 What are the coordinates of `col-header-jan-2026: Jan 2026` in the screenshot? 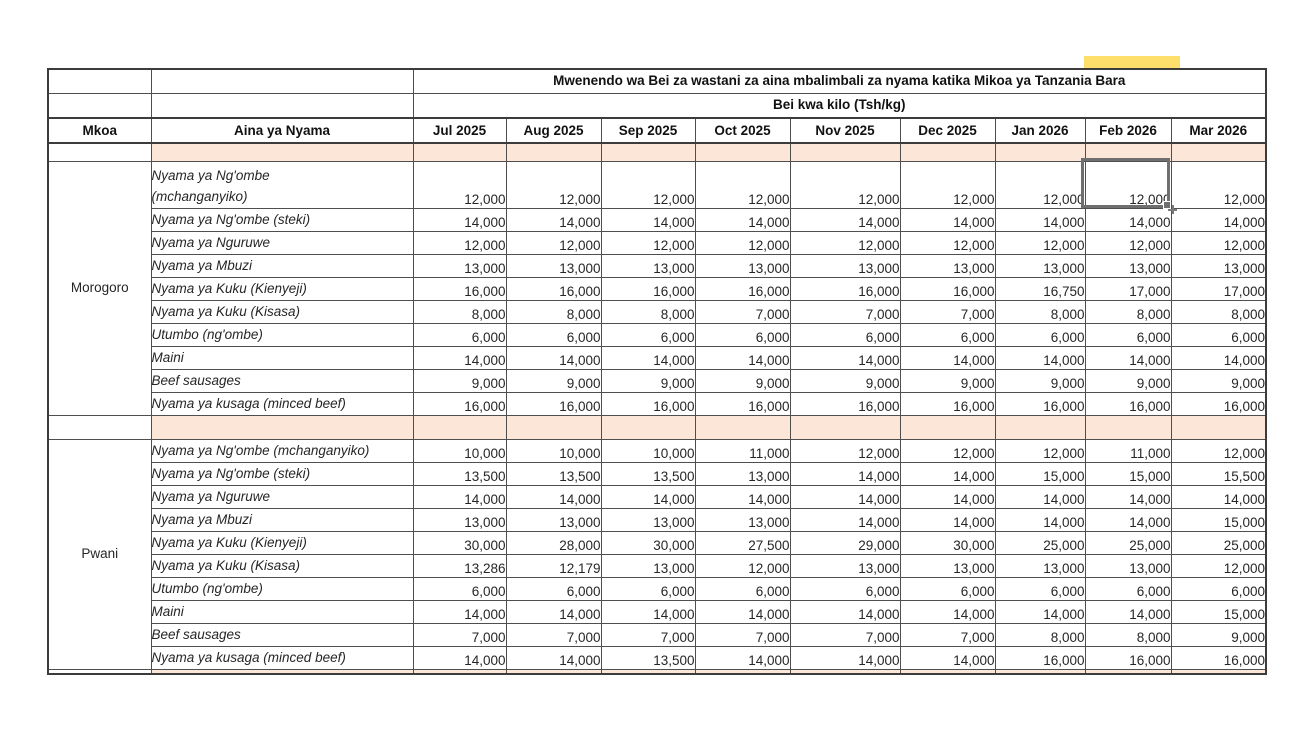 It's located at (1040, 130).